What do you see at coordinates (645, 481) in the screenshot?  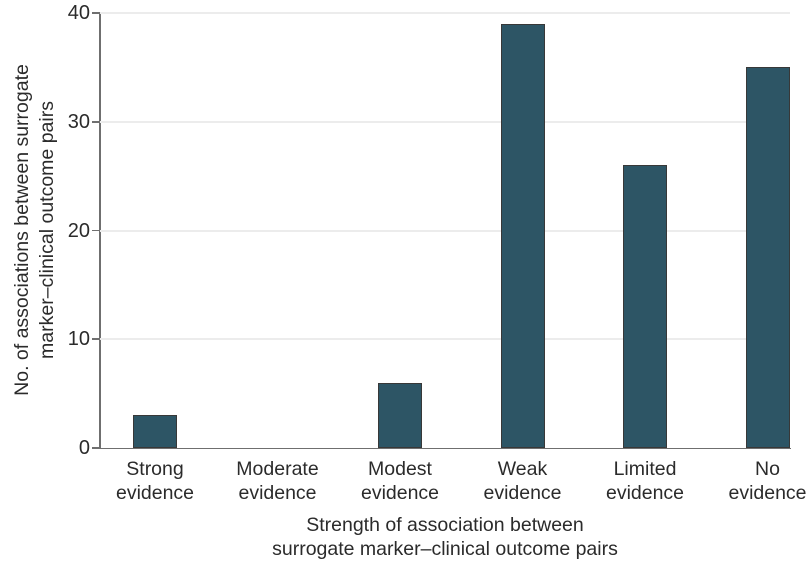 I see `x-category-label-limited-evidence: Limited evidence` at bounding box center [645, 481].